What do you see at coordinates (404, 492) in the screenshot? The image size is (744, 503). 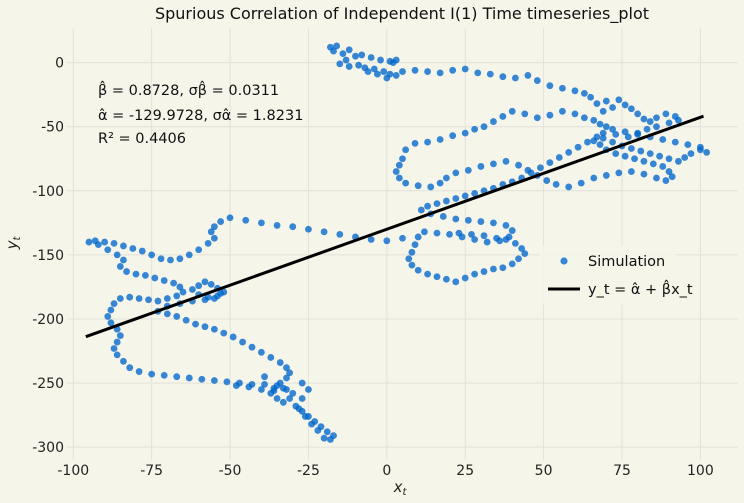 I see `x-axis-label-sub: t` at bounding box center [404, 492].